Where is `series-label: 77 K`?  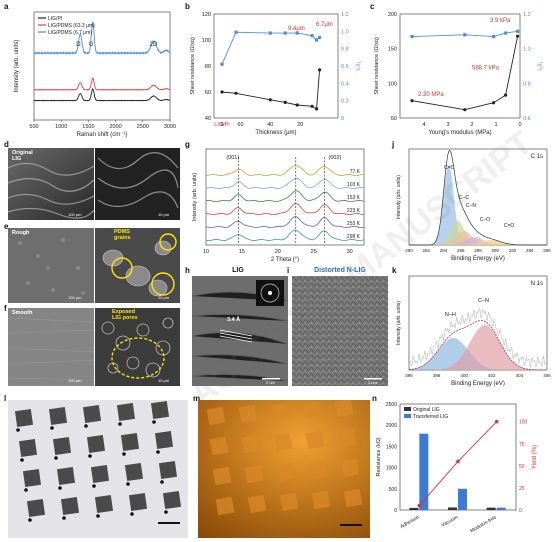
series-label: 77 K is located at coordinates (355, 172).